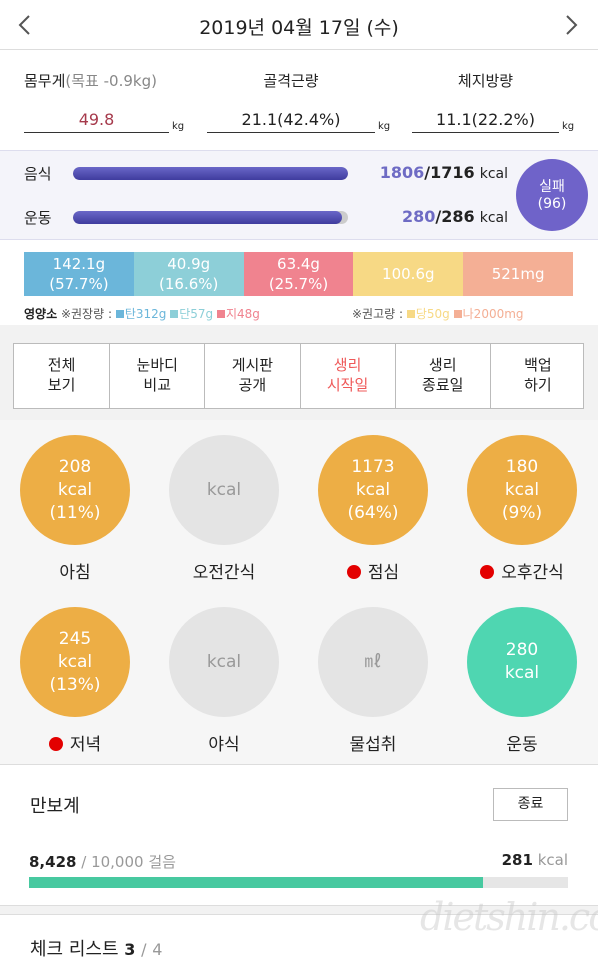 The width and height of the screenshot is (598, 961). What do you see at coordinates (484, 860) in the screenshot?
I see `pedometer-kcal: 281 kcal` at bounding box center [484, 860].